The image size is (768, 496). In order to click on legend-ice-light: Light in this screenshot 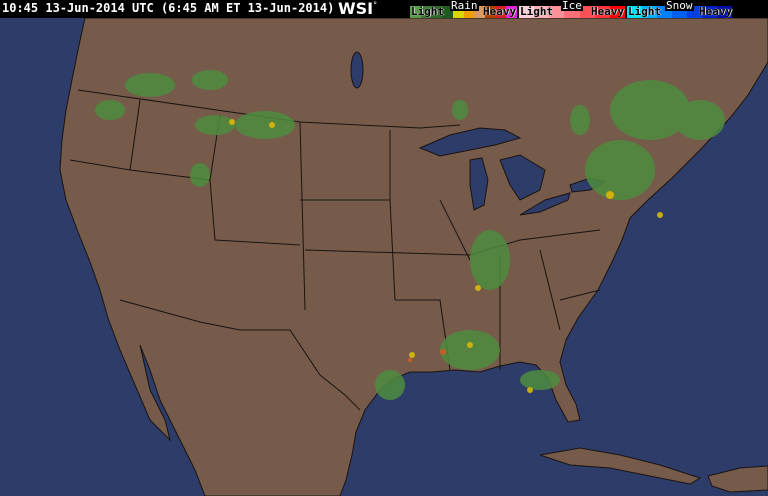, I will do `click(537, 11)`.